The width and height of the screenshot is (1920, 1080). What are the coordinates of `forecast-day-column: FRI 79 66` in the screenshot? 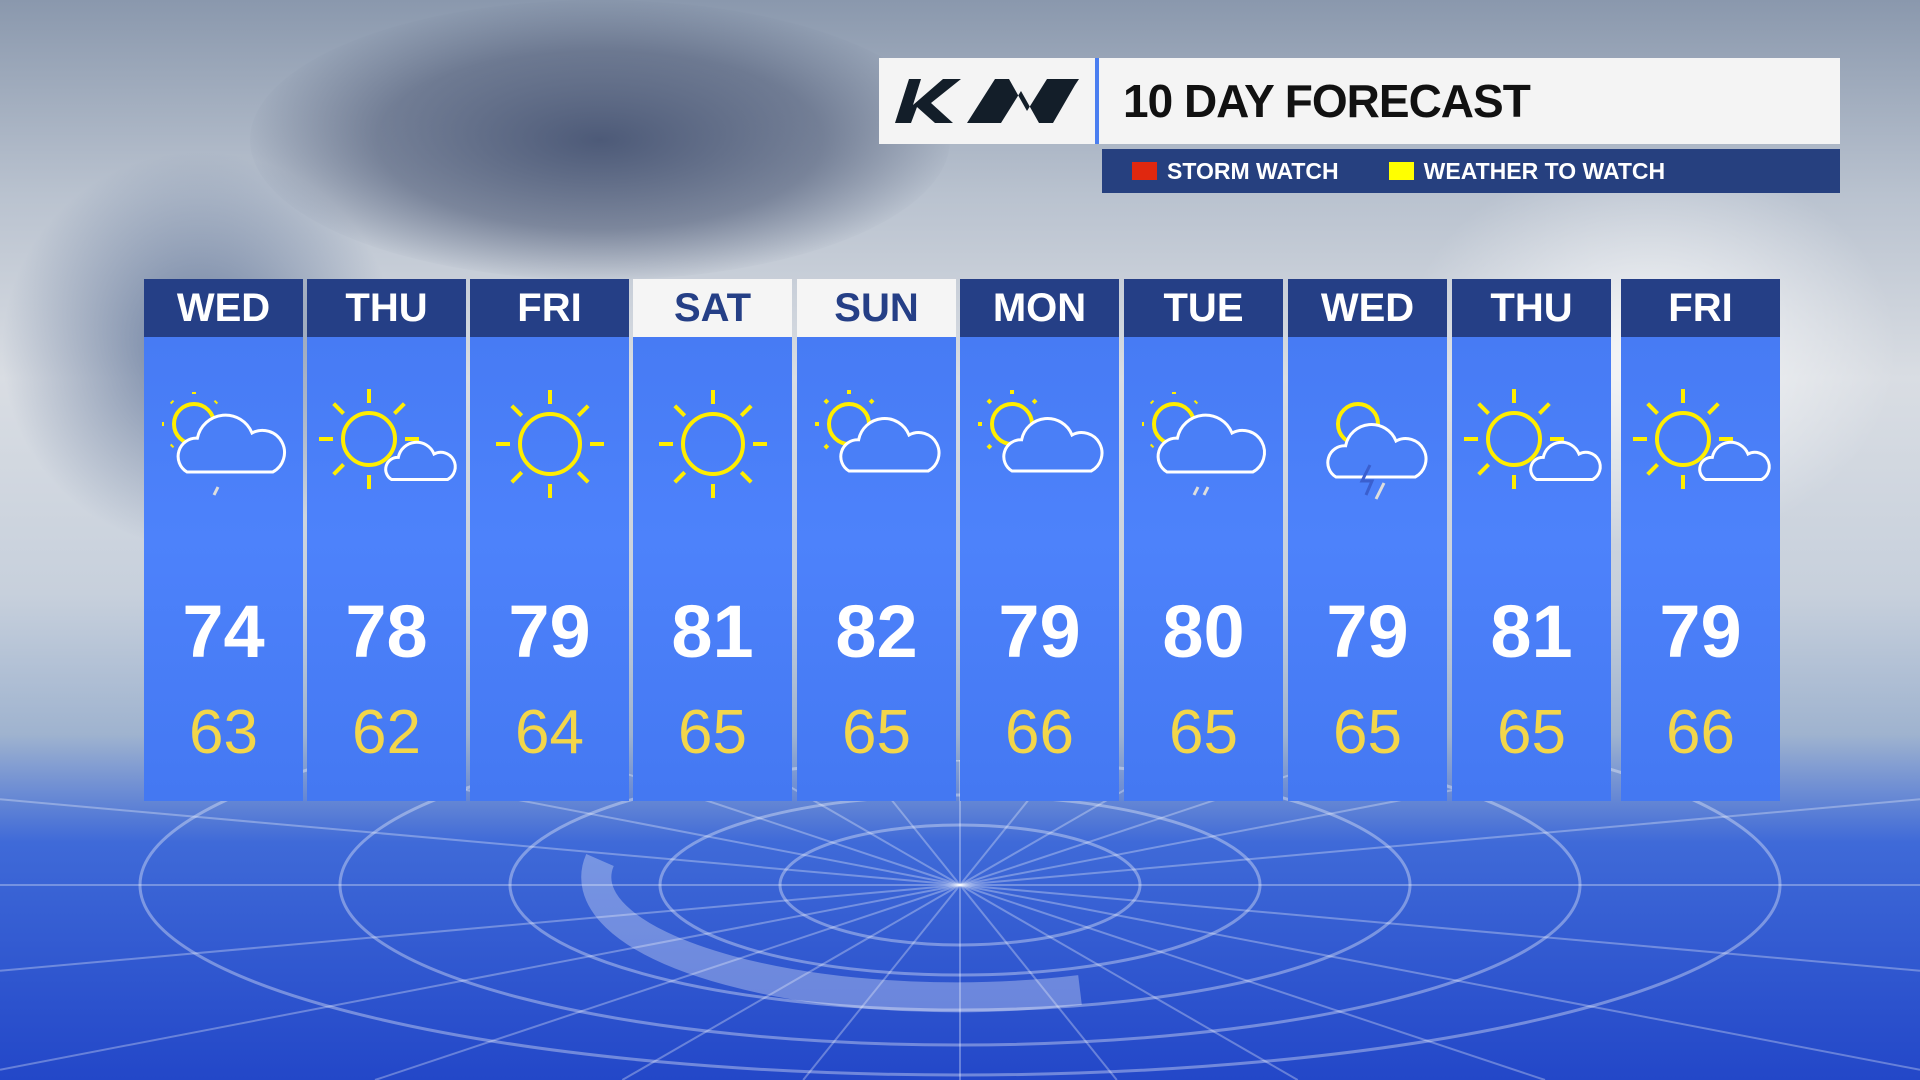 It's located at (1700, 540).